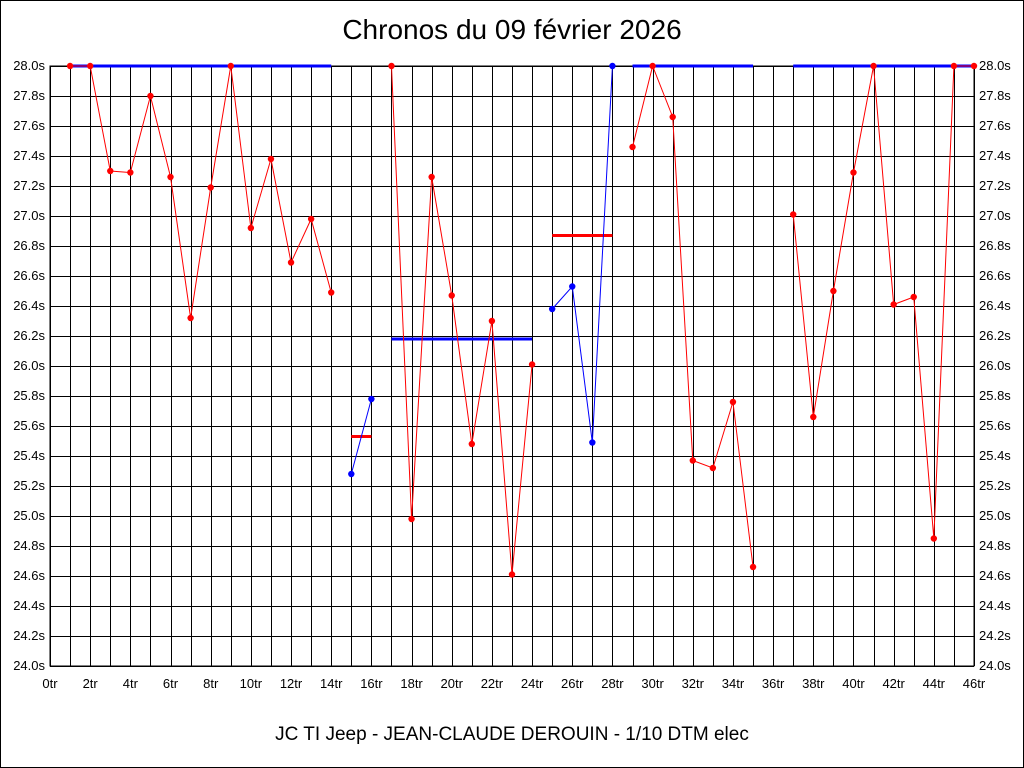  I want to click on x-tick-label: 2tr, so click(91, 683).